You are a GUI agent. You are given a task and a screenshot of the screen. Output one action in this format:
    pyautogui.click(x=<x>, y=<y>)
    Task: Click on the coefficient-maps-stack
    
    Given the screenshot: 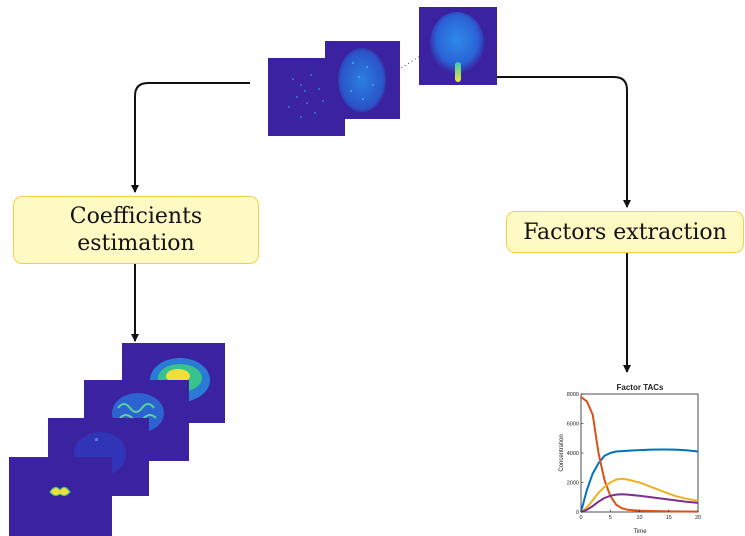 What is the action you would take?
    pyautogui.click(x=117, y=439)
    